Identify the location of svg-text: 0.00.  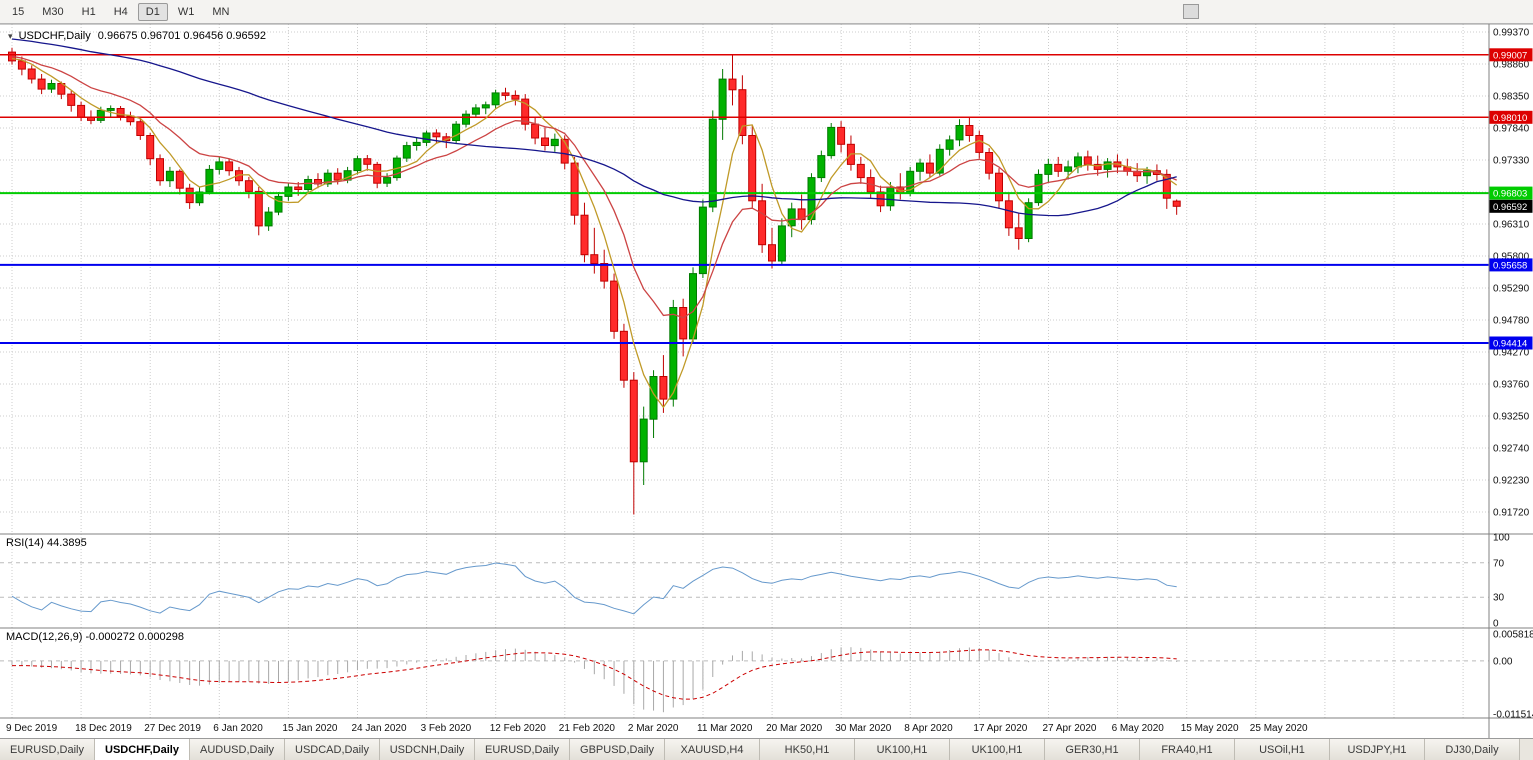
(1503, 661).